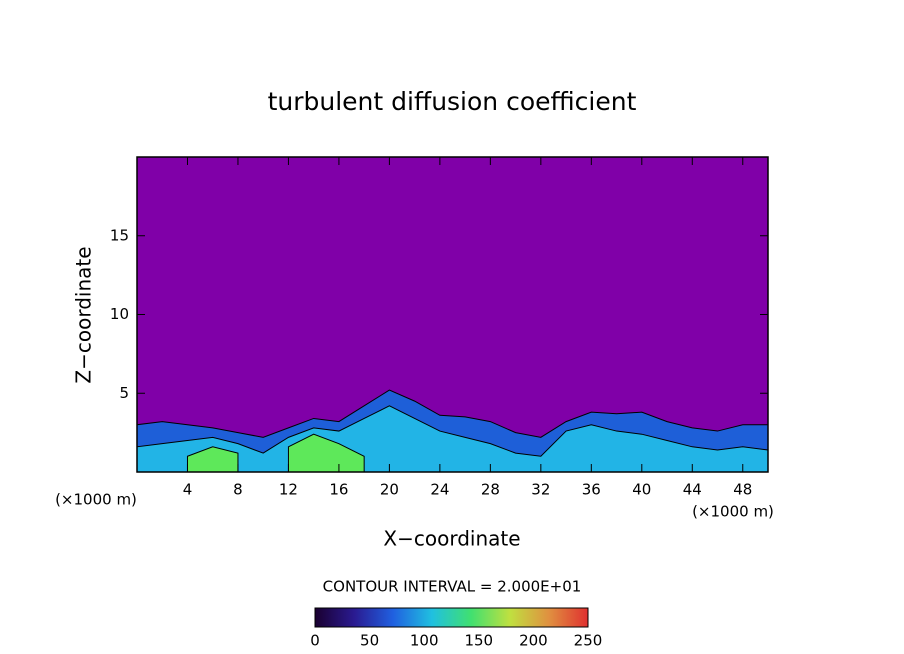 The width and height of the screenshot is (904, 654). I want to click on colorbar, so click(451, 617).